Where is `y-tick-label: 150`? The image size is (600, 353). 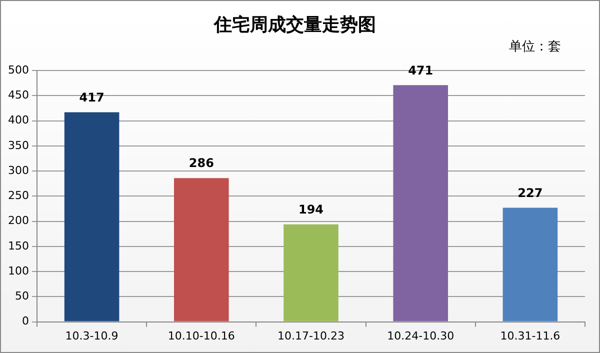
y-tick-label: 150 is located at coordinates (18, 245).